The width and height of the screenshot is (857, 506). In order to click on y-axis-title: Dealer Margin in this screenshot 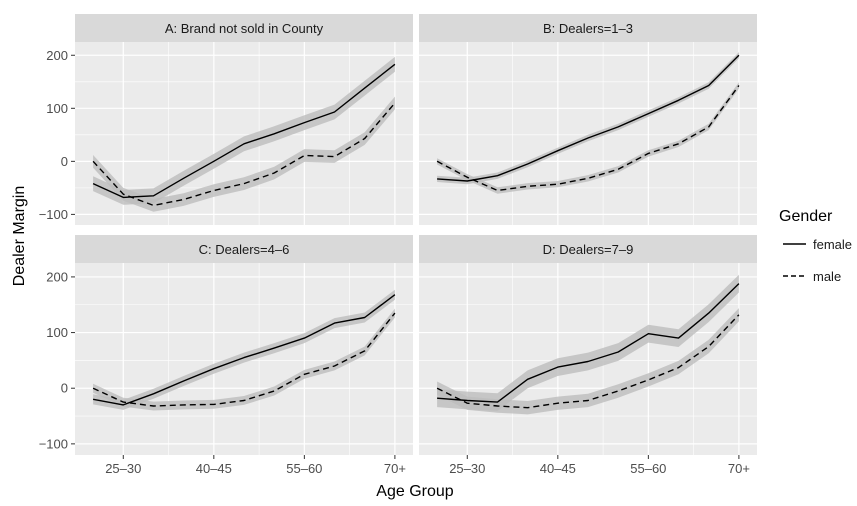, I will do `click(19, 236)`.